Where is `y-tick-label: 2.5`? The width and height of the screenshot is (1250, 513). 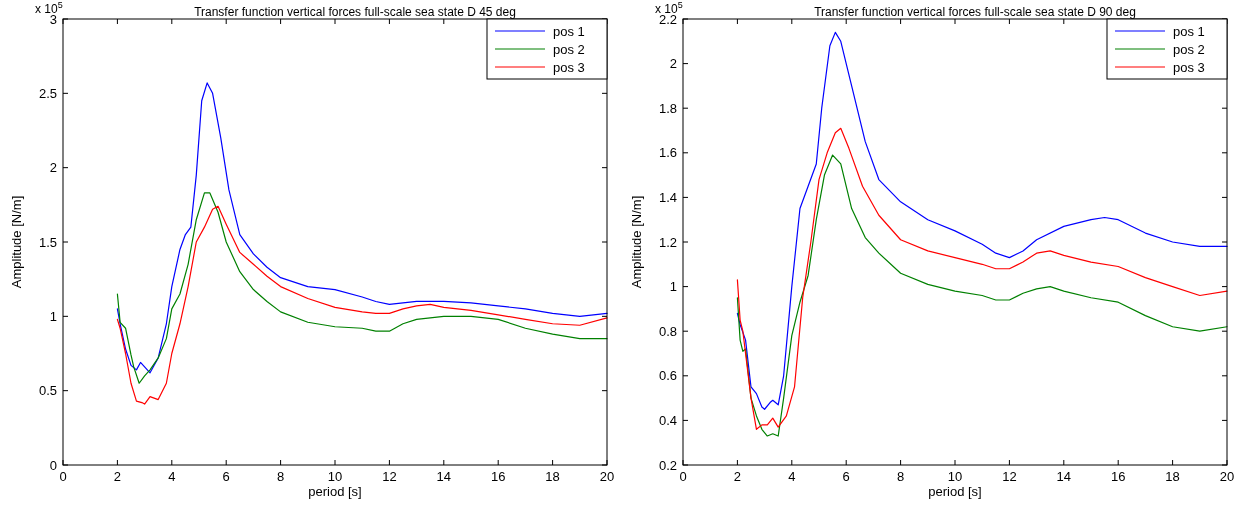 y-tick-label: 2.5 is located at coordinates (47, 93).